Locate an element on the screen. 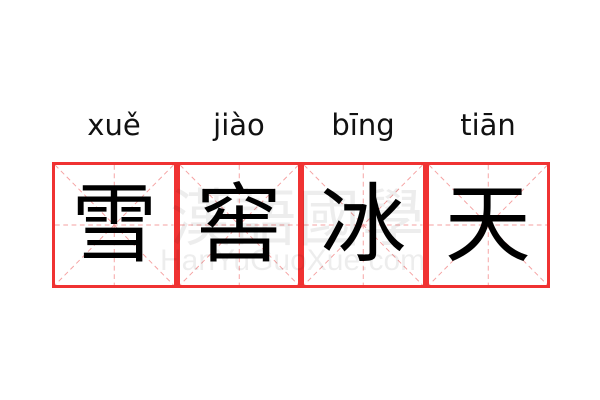 The width and height of the screenshot is (600, 400). character-cell: 天 is located at coordinates (487, 225).